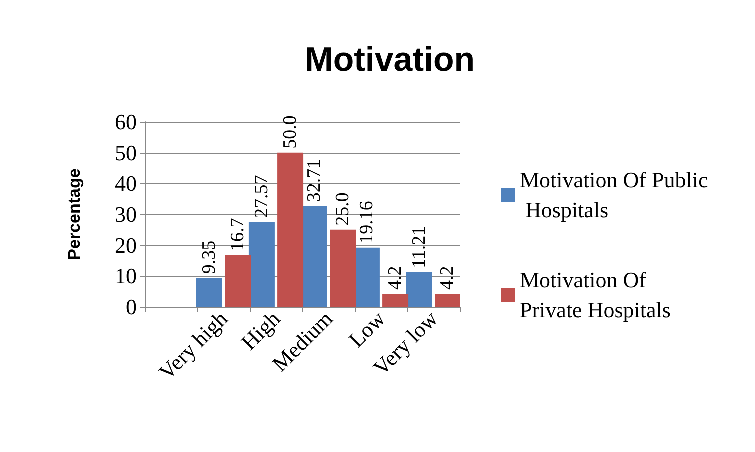 This screenshot has width=755, height=452. I want to click on y-tick-label: 40, so click(126, 183).